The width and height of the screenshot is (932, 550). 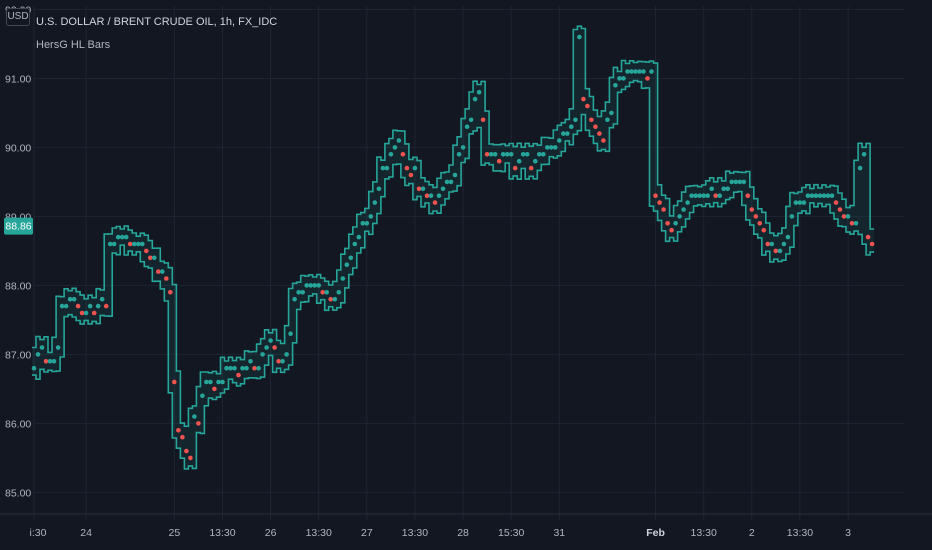 What do you see at coordinates (73, 45) in the screenshot?
I see `indicator-label: HersG HL Bars` at bounding box center [73, 45].